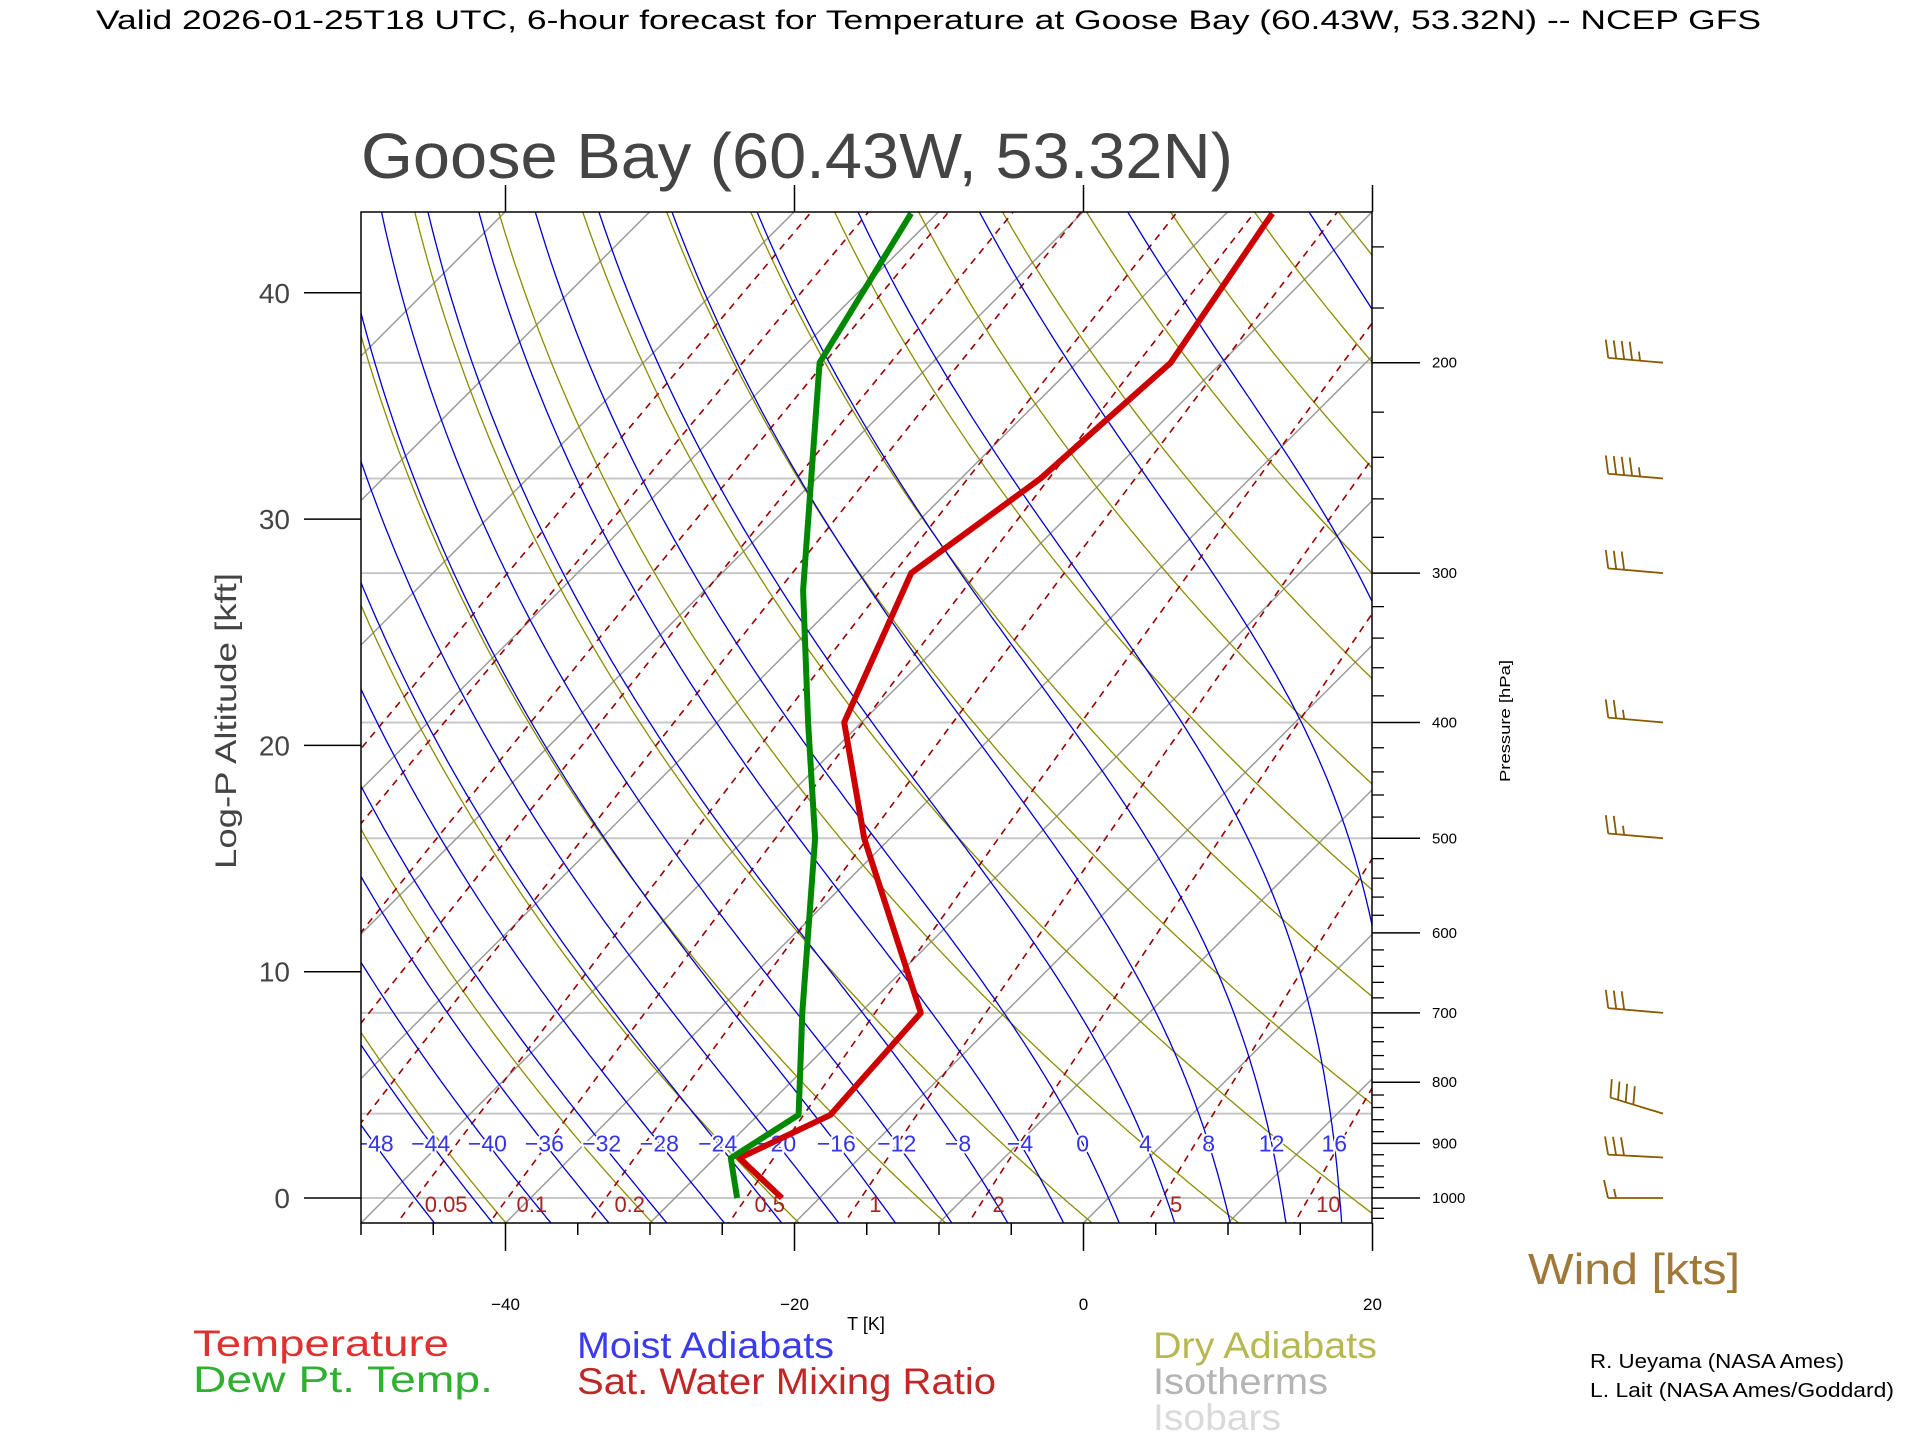 The image size is (1920, 1440). Describe the element at coordinates (601, 1143) in the screenshot. I see `moist-adiabat-label: −32` at that location.